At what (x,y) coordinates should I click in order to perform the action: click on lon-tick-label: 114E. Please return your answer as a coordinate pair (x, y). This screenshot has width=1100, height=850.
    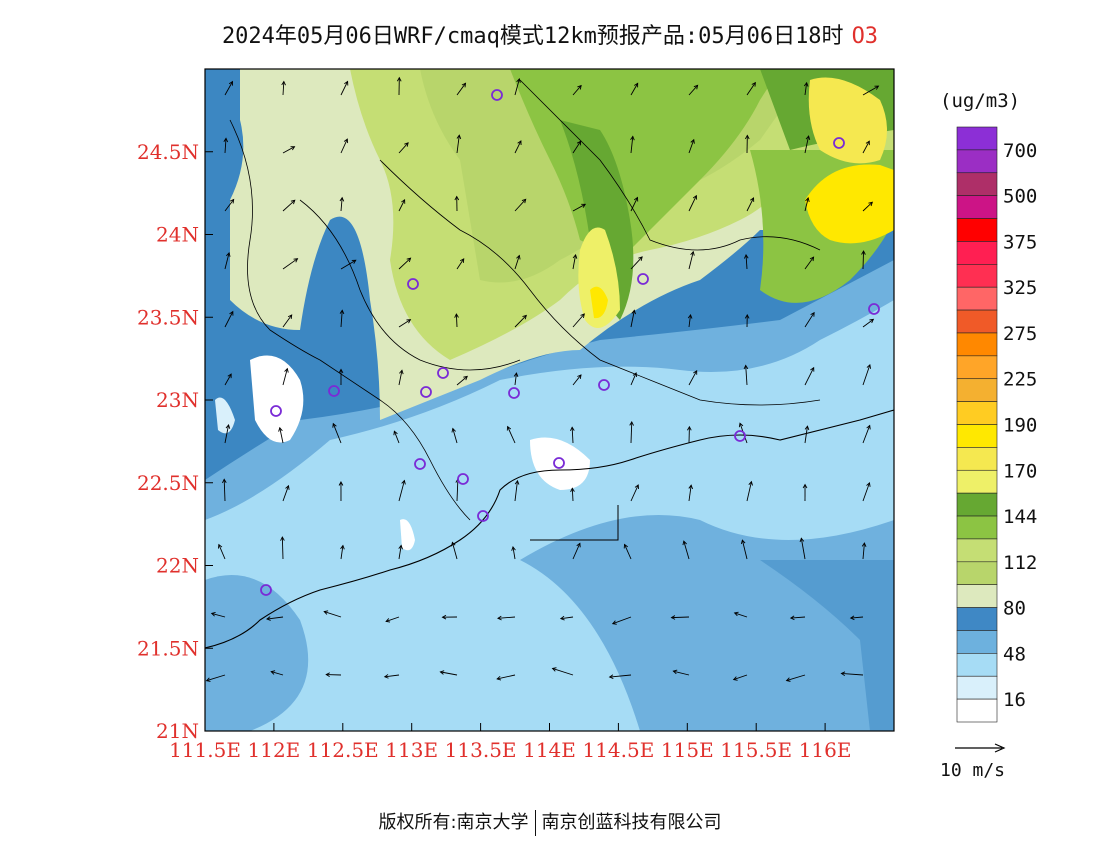
    Looking at the image, I should click on (549, 750).